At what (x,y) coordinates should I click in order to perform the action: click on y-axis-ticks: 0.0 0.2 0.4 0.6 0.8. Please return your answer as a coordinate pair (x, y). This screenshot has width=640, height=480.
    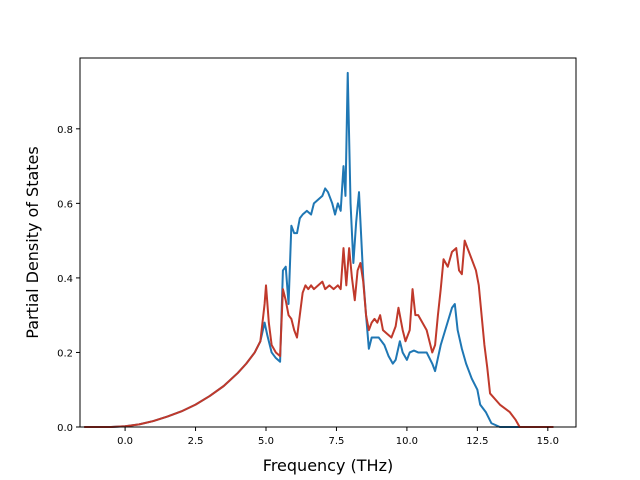
    Looking at the image, I should click on (68, 279).